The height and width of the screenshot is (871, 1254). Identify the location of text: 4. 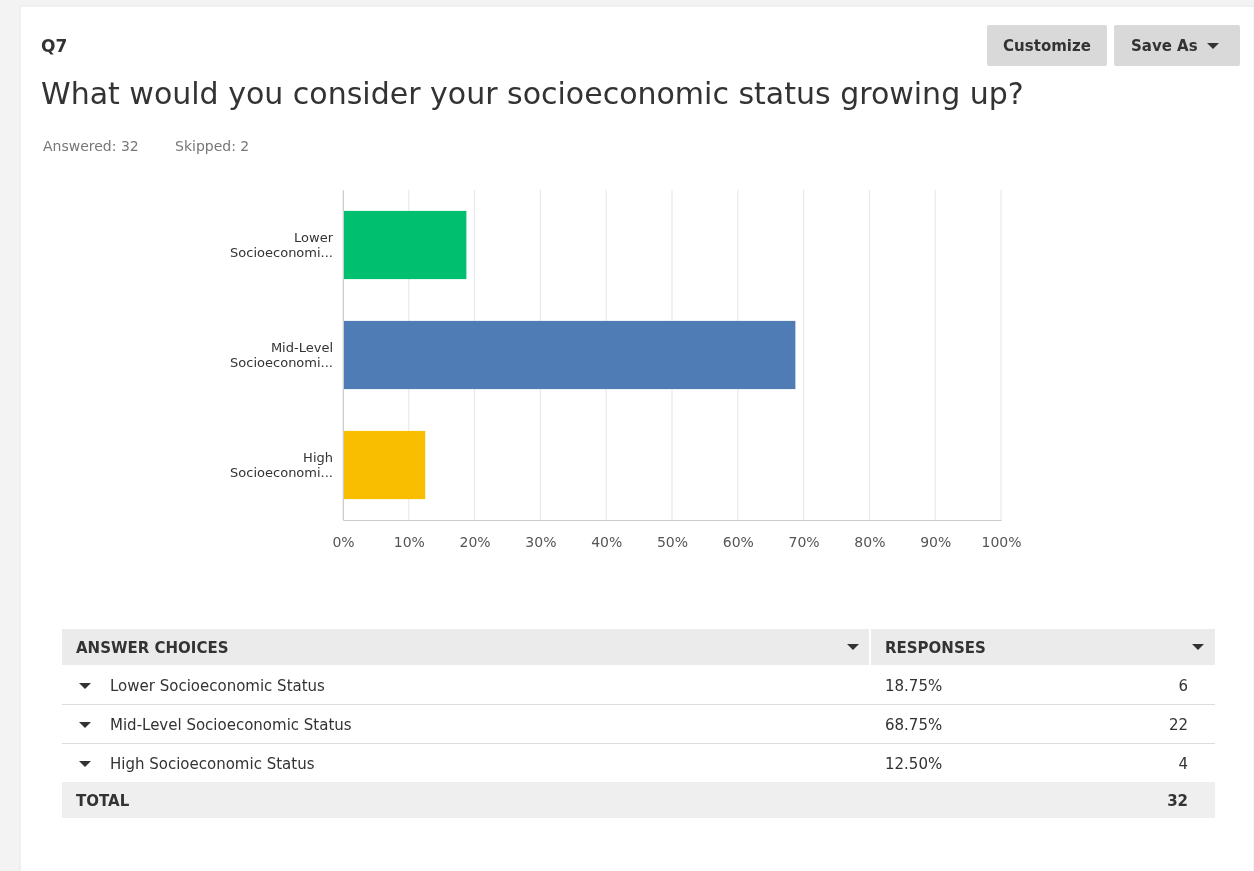
(1183, 764).